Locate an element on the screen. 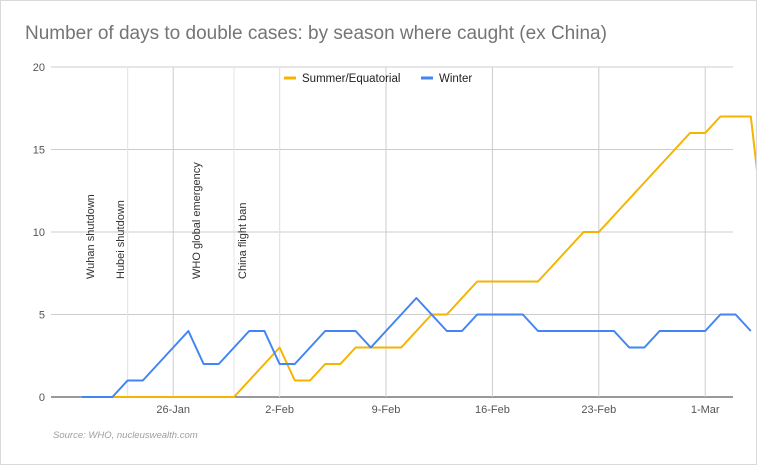  annotation-label: Wuhan shutdown is located at coordinates (91, 236).